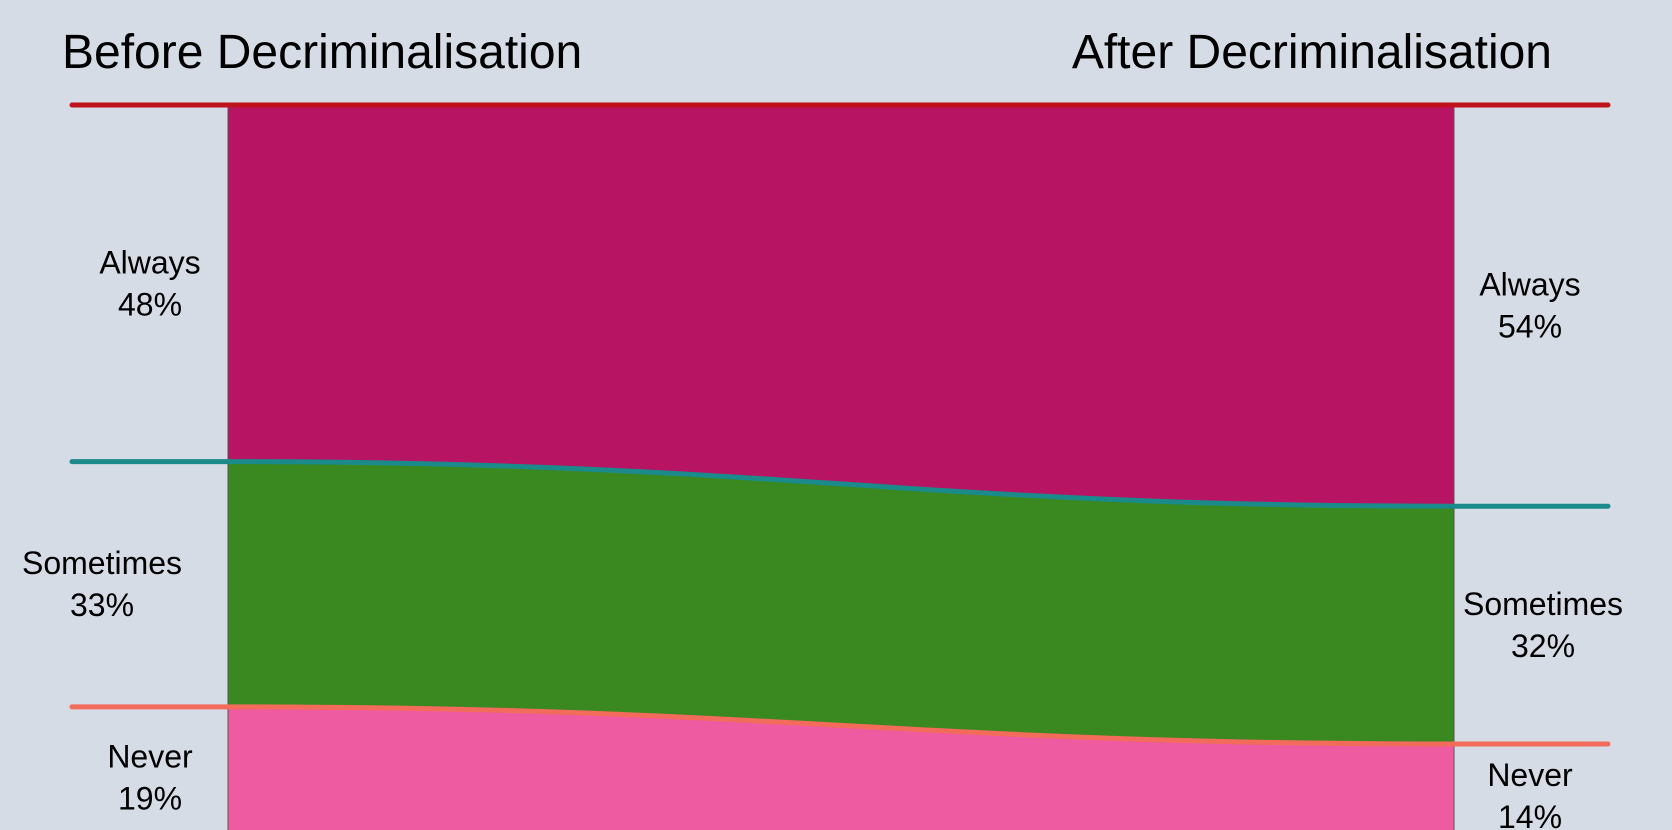 The width and height of the screenshot is (1672, 830). I want to click on label-after-sometimes: Sometimes 32%, so click(1543, 625).